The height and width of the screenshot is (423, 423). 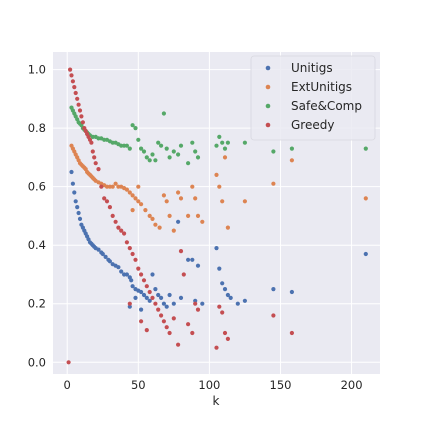 I want to click on x-tick-label: 100, so click(x=209, y=385).